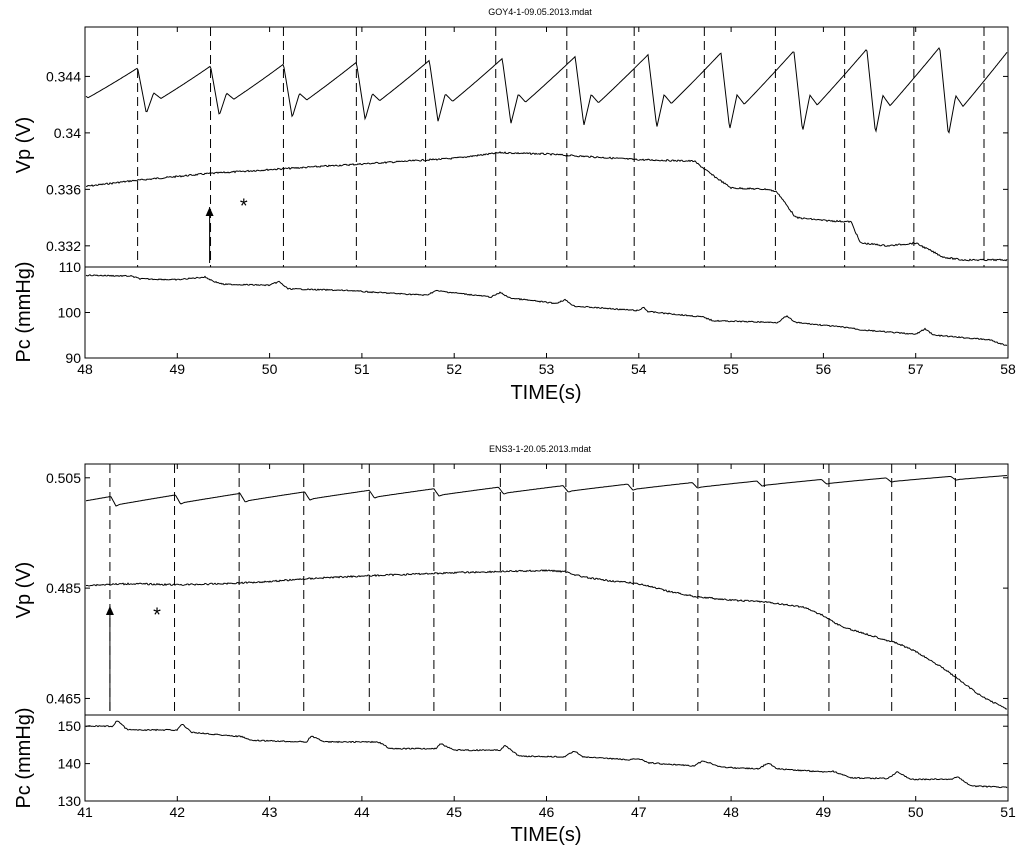 This screenshot has width=1024, height=854. What do you see at coordinates (547, 369) in the screenshot?
I see `x-tick-label: 53` at bounding box center [547, 369].